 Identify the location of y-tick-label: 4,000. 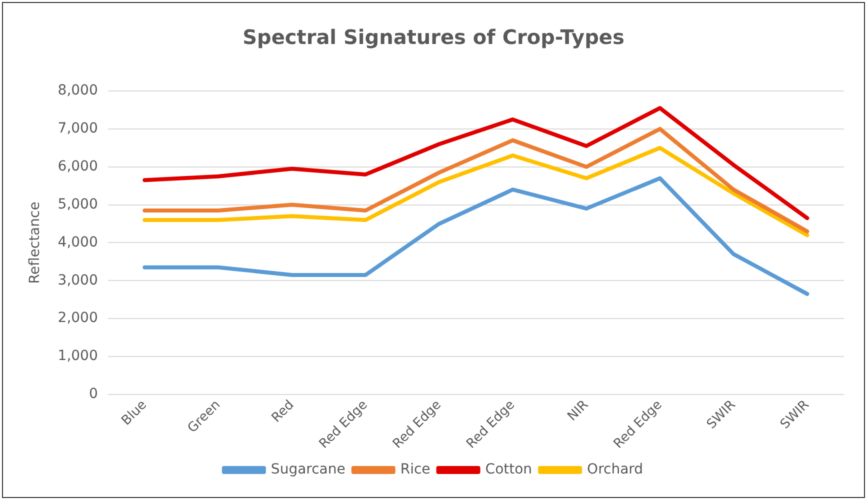
(78, 242).